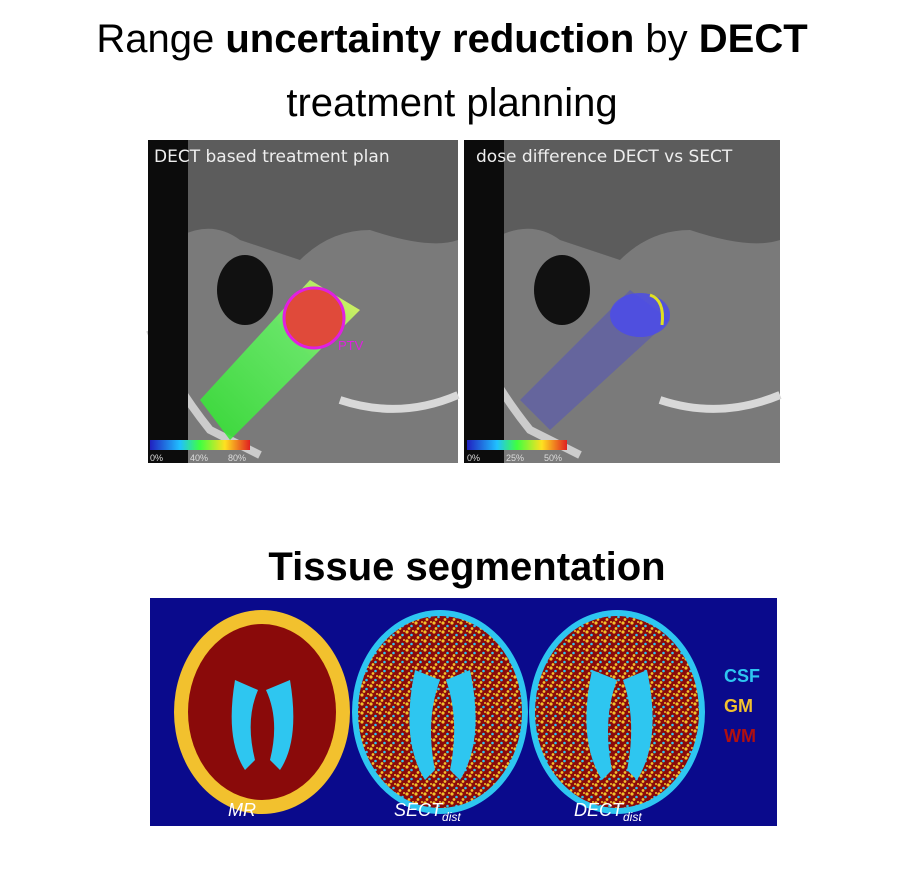  What do you see at coordinates (623, 301) in the screenshot?
I see `ct-panel-right: dose difference DECT vs SECT 0% 25% 50%` at bounding box center [623, 301].